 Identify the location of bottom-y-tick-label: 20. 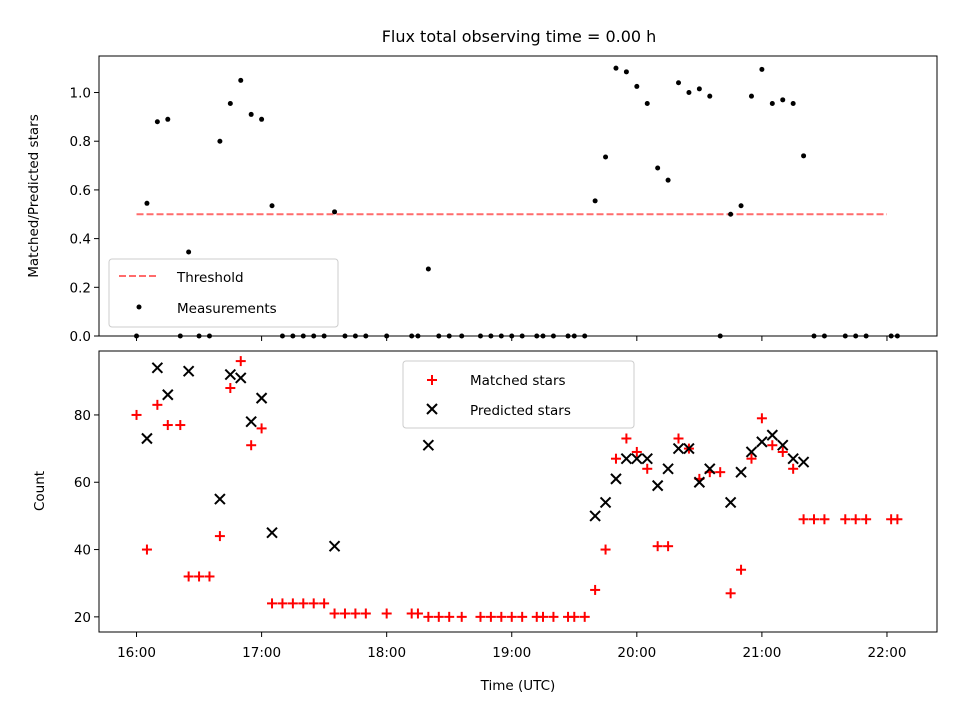
(82, 618).